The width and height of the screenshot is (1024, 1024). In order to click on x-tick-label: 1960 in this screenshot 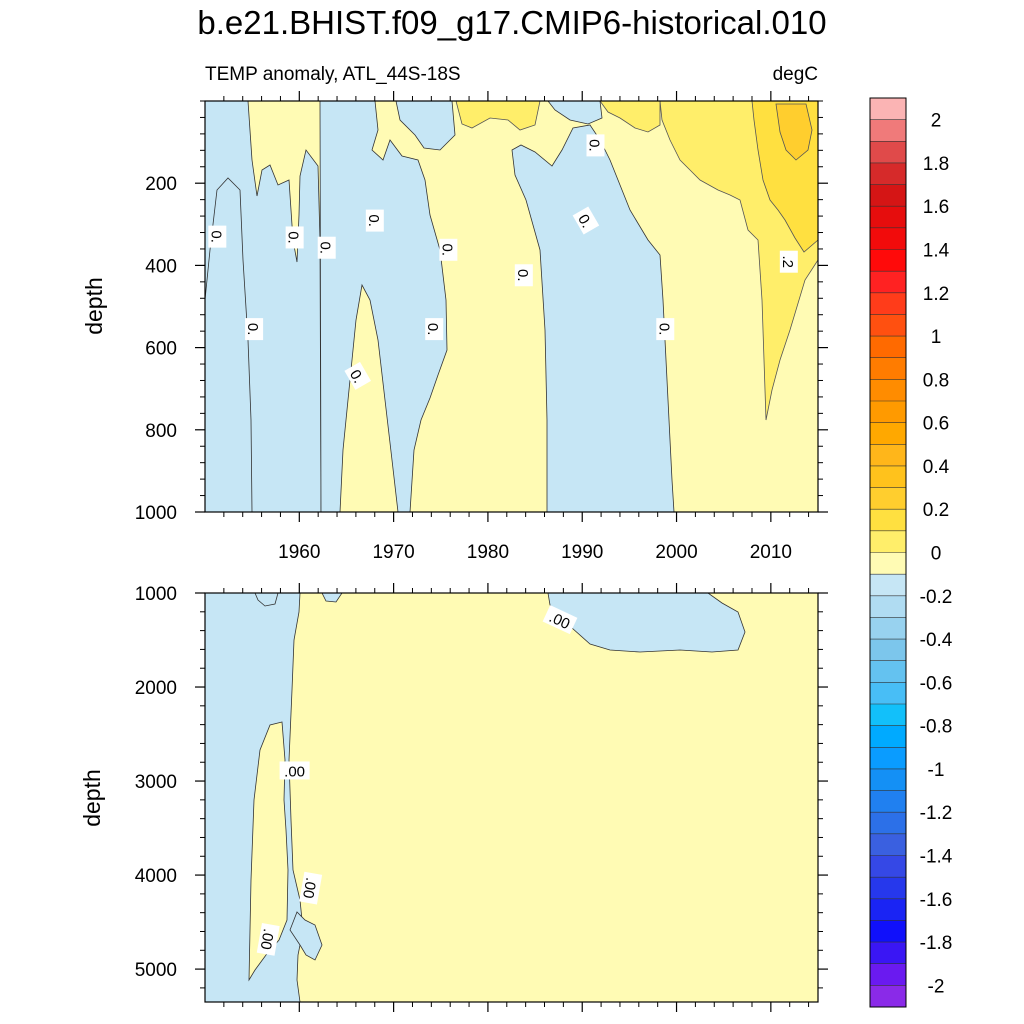, I will do `click(299, 552)`.